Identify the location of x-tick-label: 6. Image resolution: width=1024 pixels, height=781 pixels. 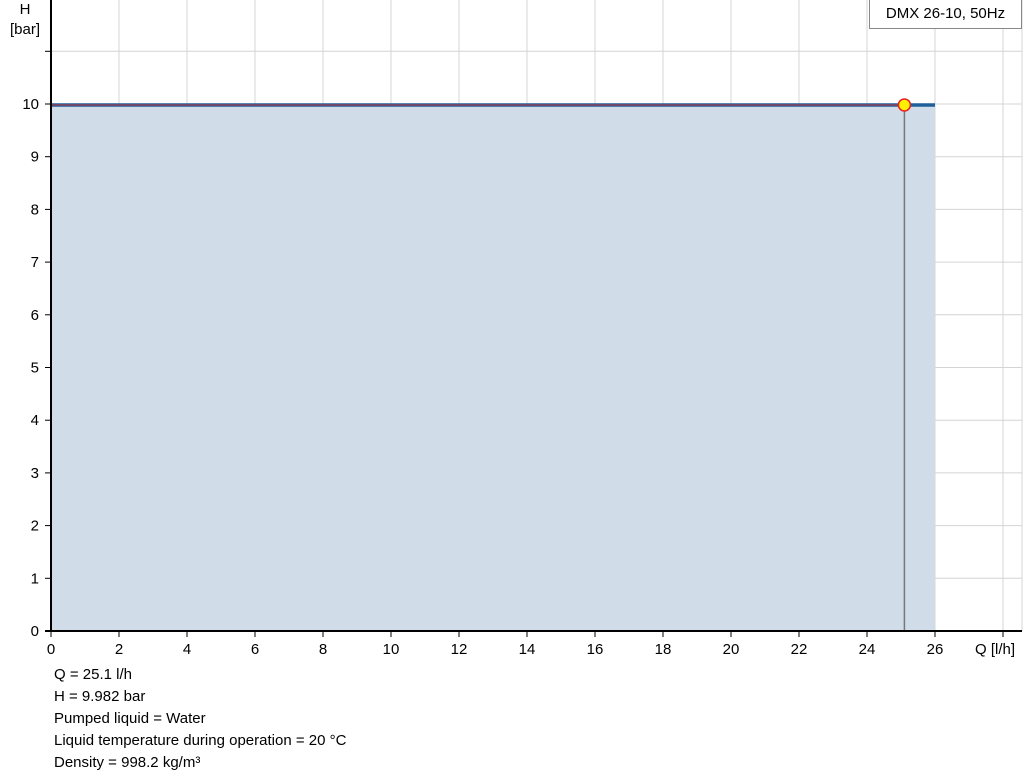
(255, 649).